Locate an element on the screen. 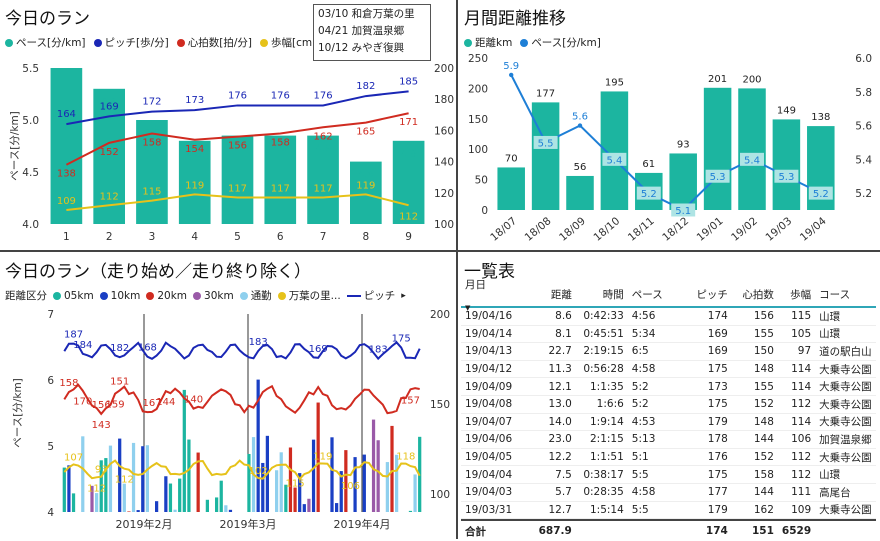 The height and width of the screenshot is (541, 880). table-cell: 144 is located at coordinates (763, 439).